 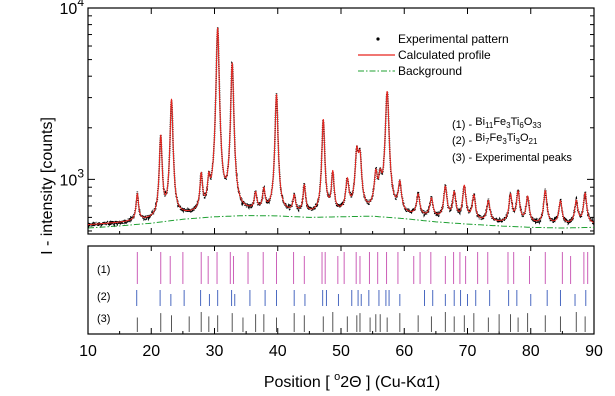 I want to click on x-tick-label: 30, so click(x=215, y=351).